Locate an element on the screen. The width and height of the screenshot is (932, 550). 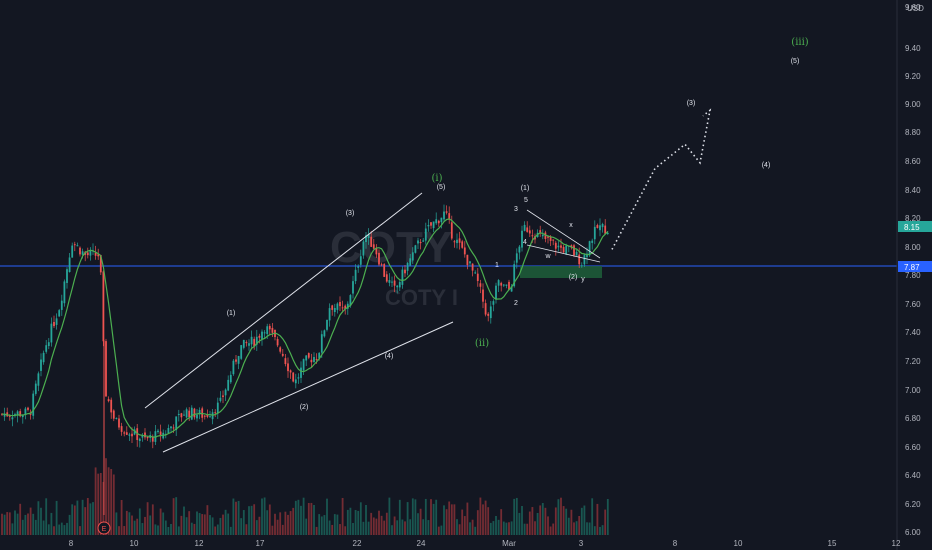
triangle-lower-line is located at coordinates (563, 253).